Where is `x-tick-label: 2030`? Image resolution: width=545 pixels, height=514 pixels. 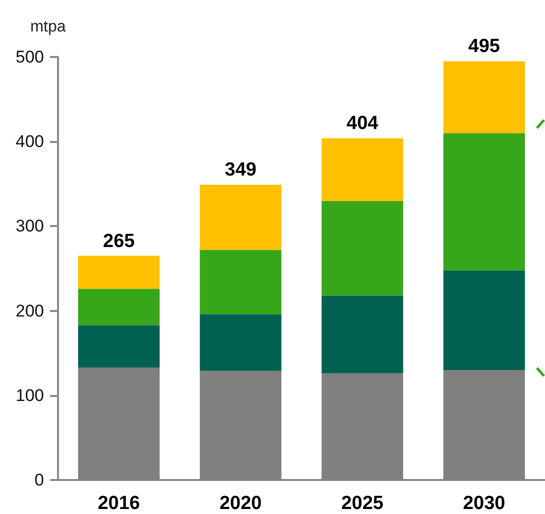 x-tick-label: 2030 is located at coordinates (484, 503).